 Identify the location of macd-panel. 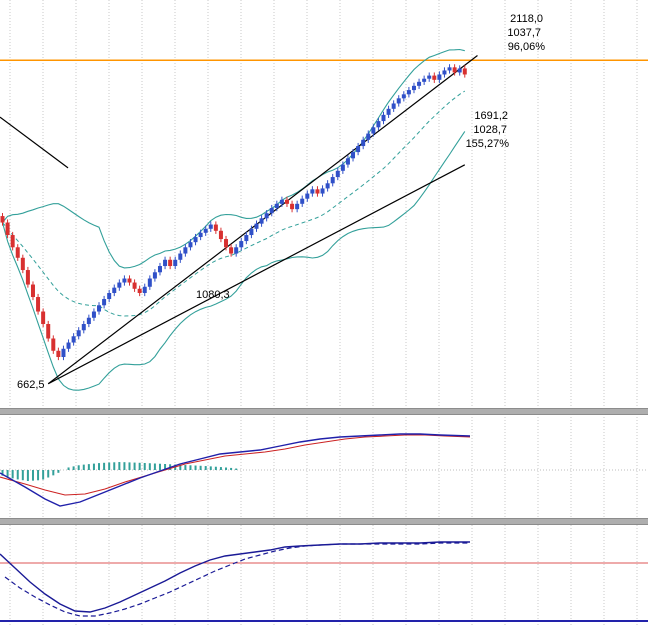
(324, 470).